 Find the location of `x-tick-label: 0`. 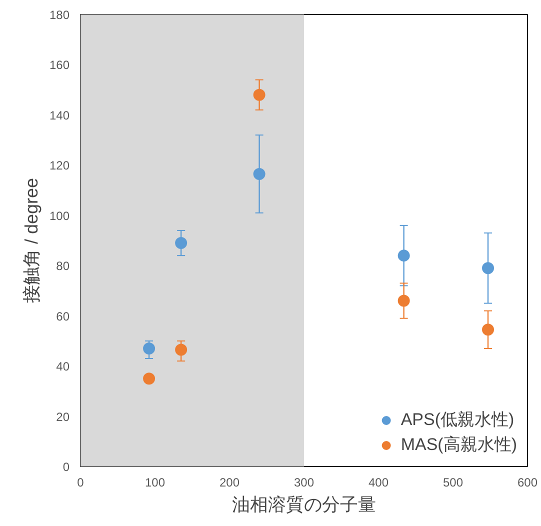

x-tick-label: 0 is located at coordinates (80, 483).